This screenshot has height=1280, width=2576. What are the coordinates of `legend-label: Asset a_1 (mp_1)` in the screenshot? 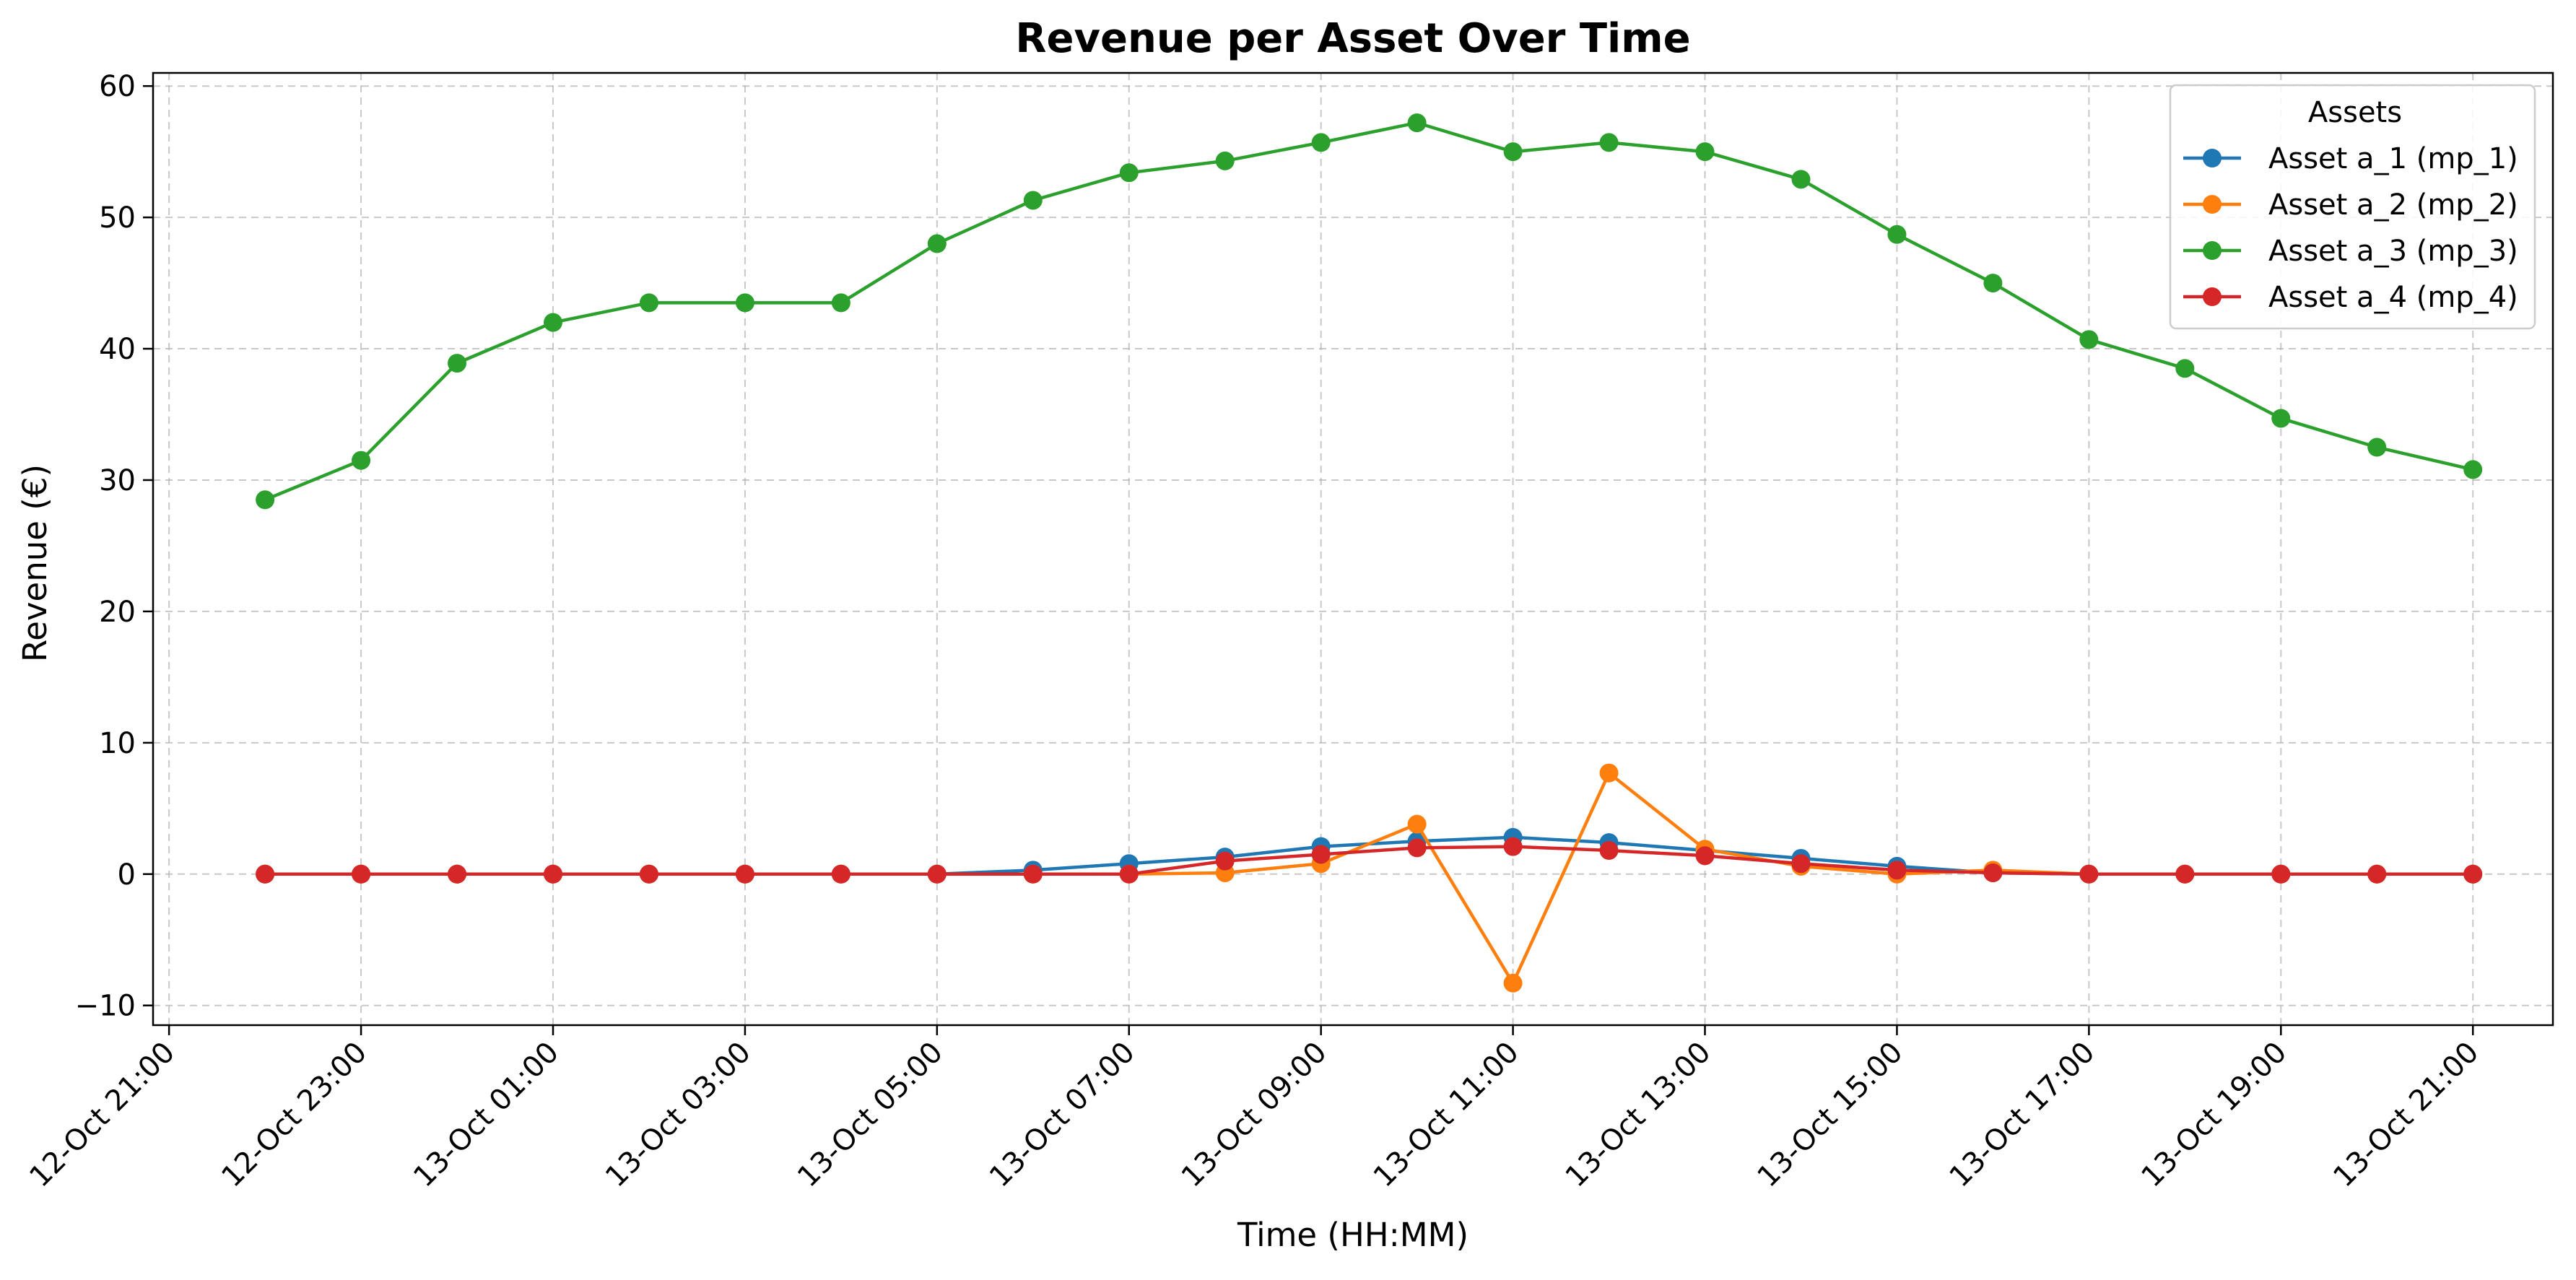 It's located at (2393, 158).